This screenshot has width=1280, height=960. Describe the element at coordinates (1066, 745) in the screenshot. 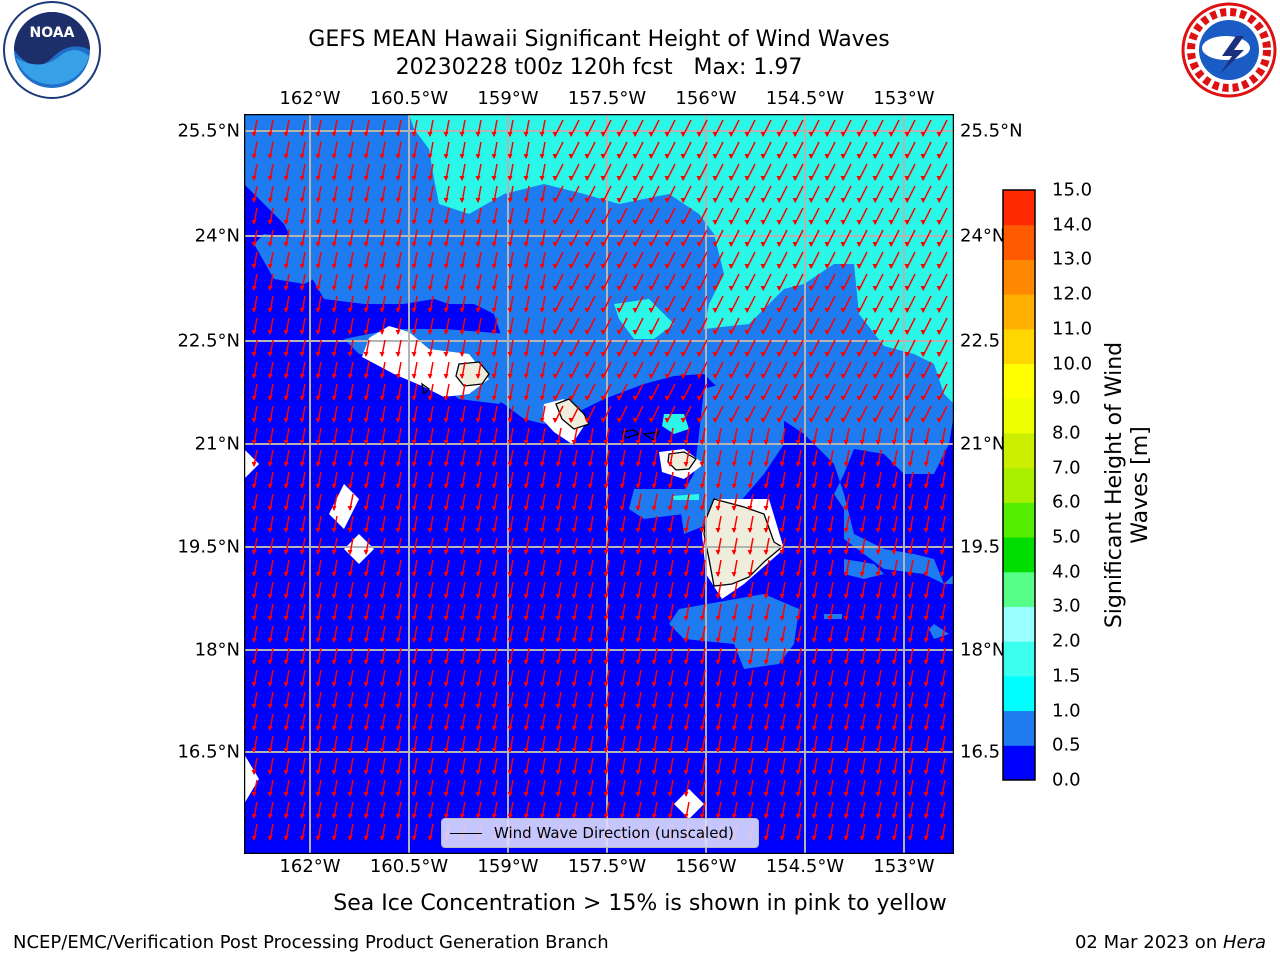

I see `colorbar-tick-label: 0.5` at that location.